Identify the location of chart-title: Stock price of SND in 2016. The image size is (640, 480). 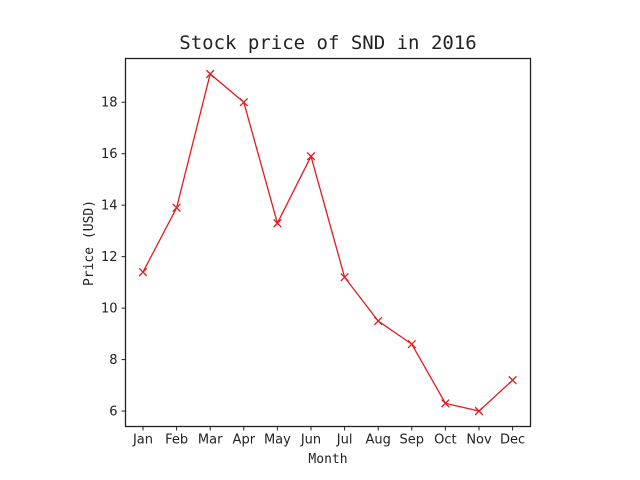
(327, 43).